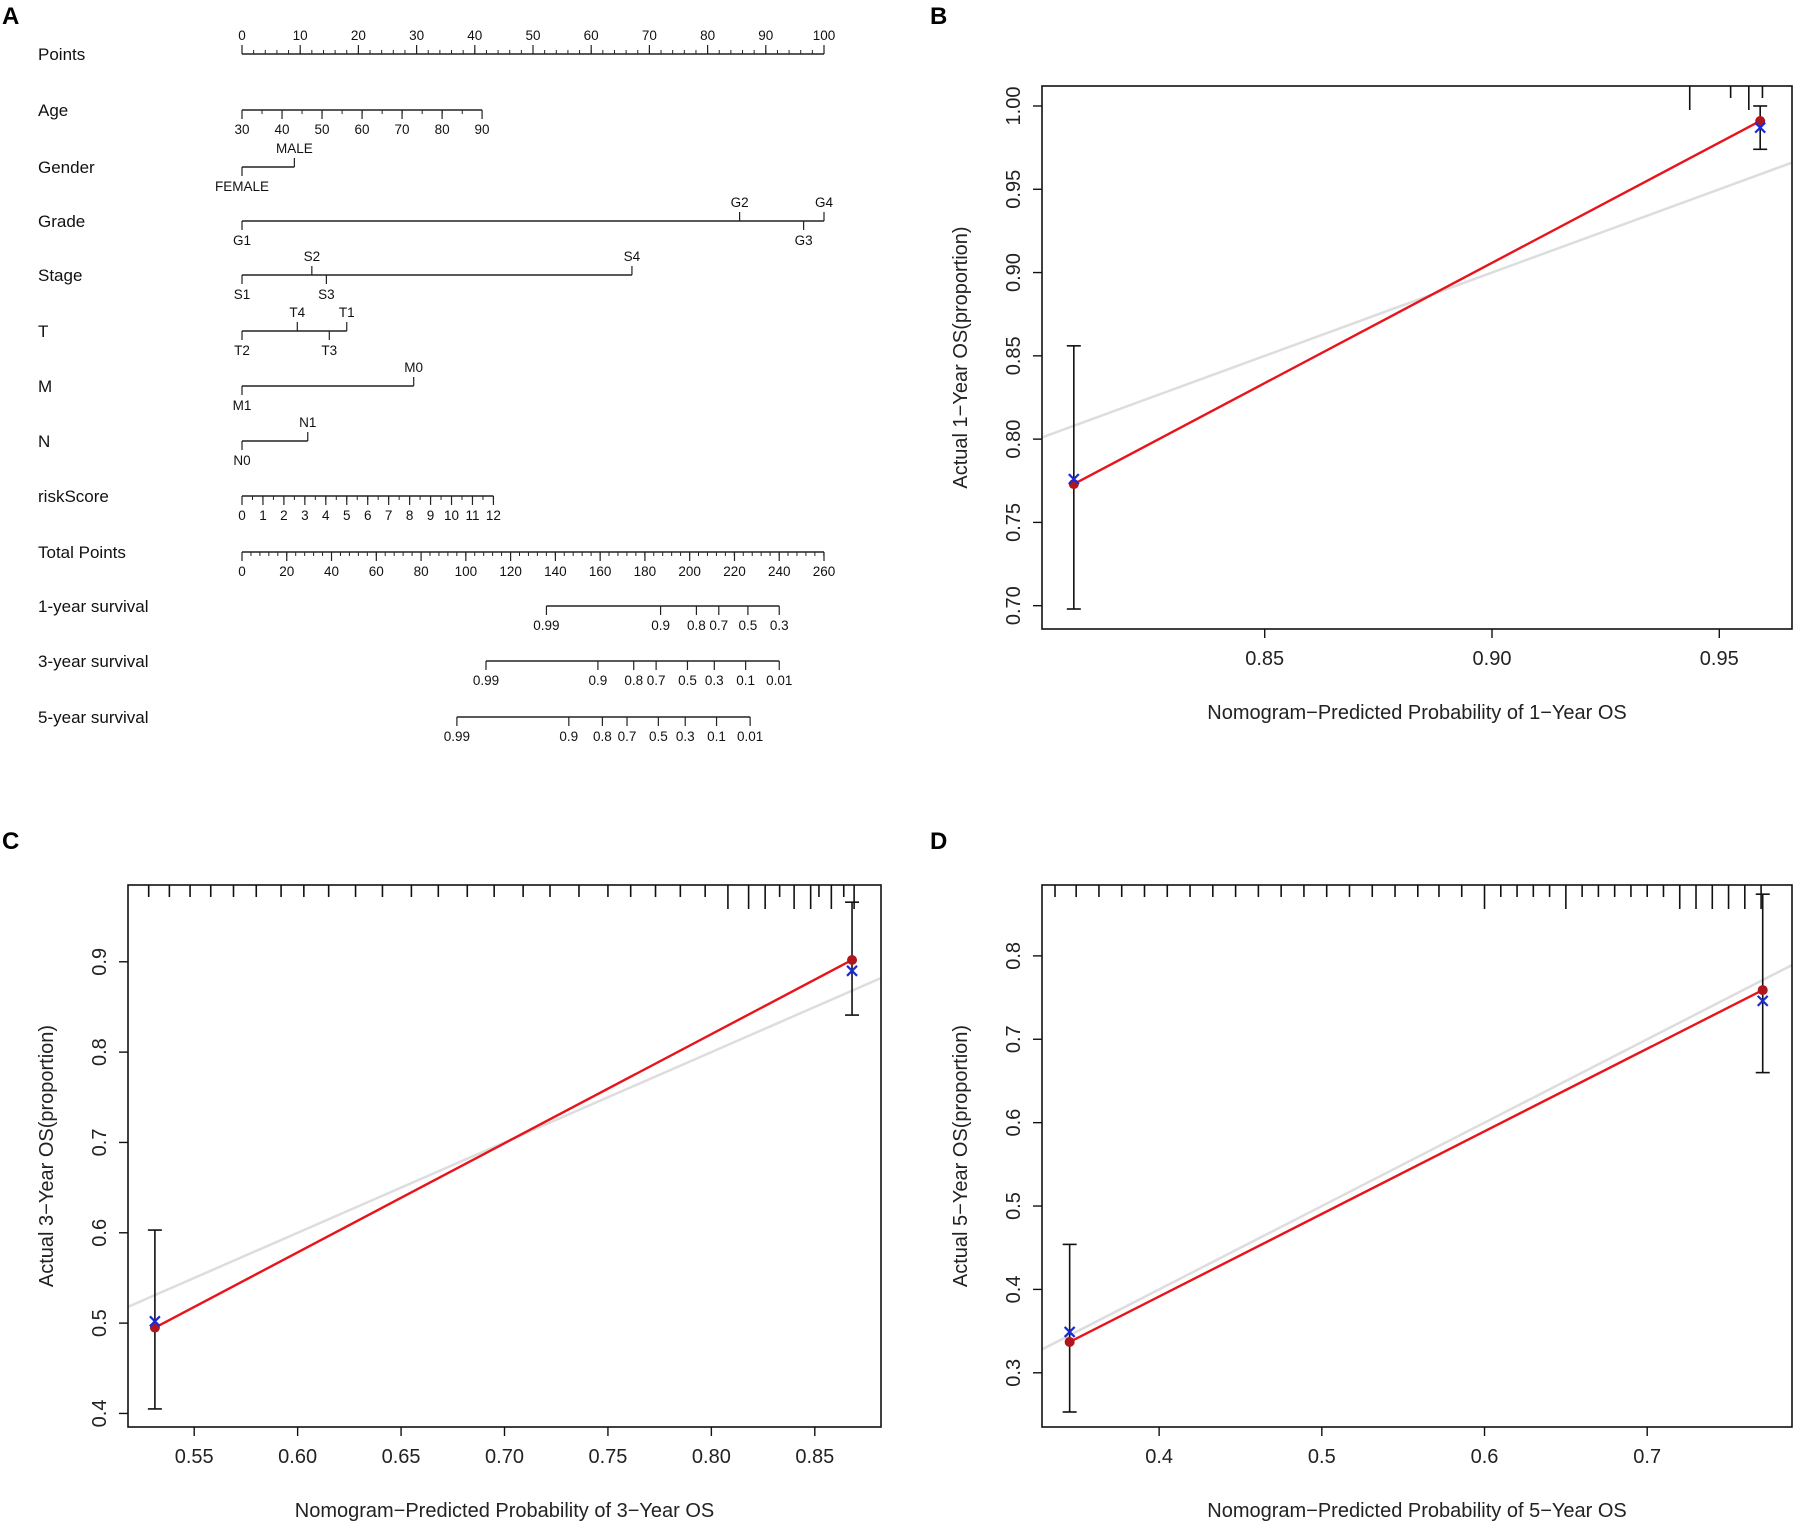 The image size is (1799, 1533). Describe the element at coordinates (1492, 659) in the screenshot. I see `x-axis-tick-label: 0.90` at that location.